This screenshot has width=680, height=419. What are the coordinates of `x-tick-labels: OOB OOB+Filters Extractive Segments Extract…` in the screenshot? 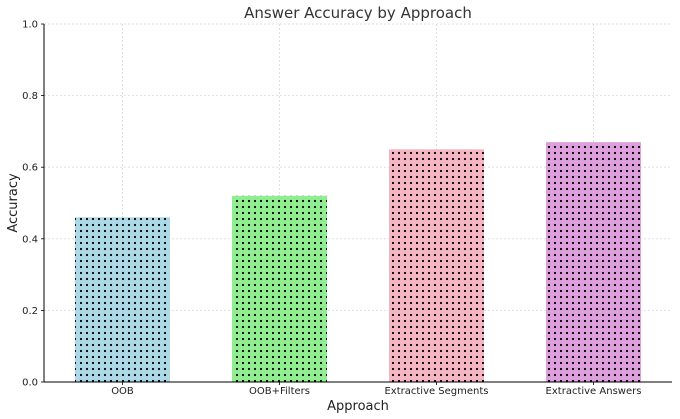 It's located at (376, 391).